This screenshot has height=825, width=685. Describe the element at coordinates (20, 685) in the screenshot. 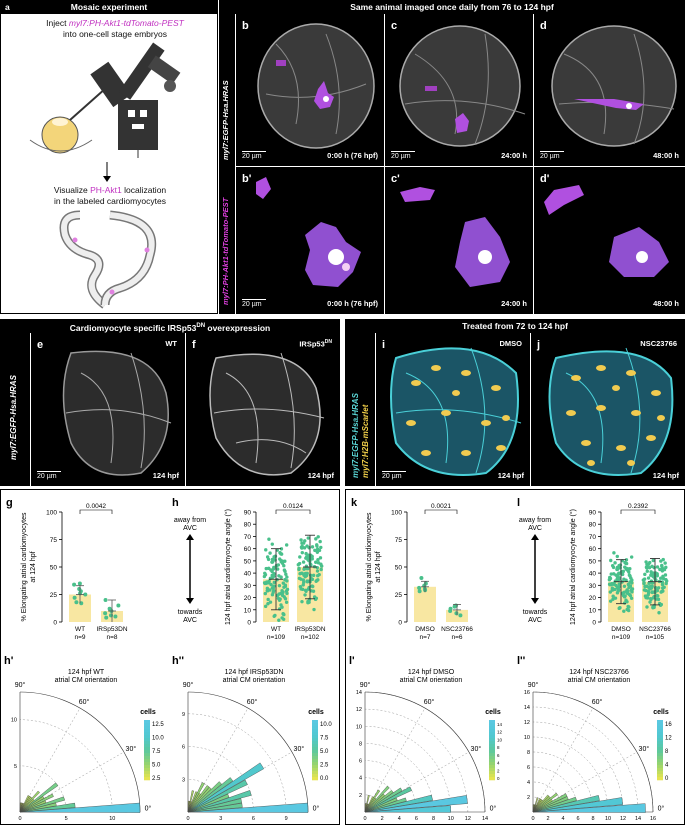

I see `angle-label: 90°` at that location.